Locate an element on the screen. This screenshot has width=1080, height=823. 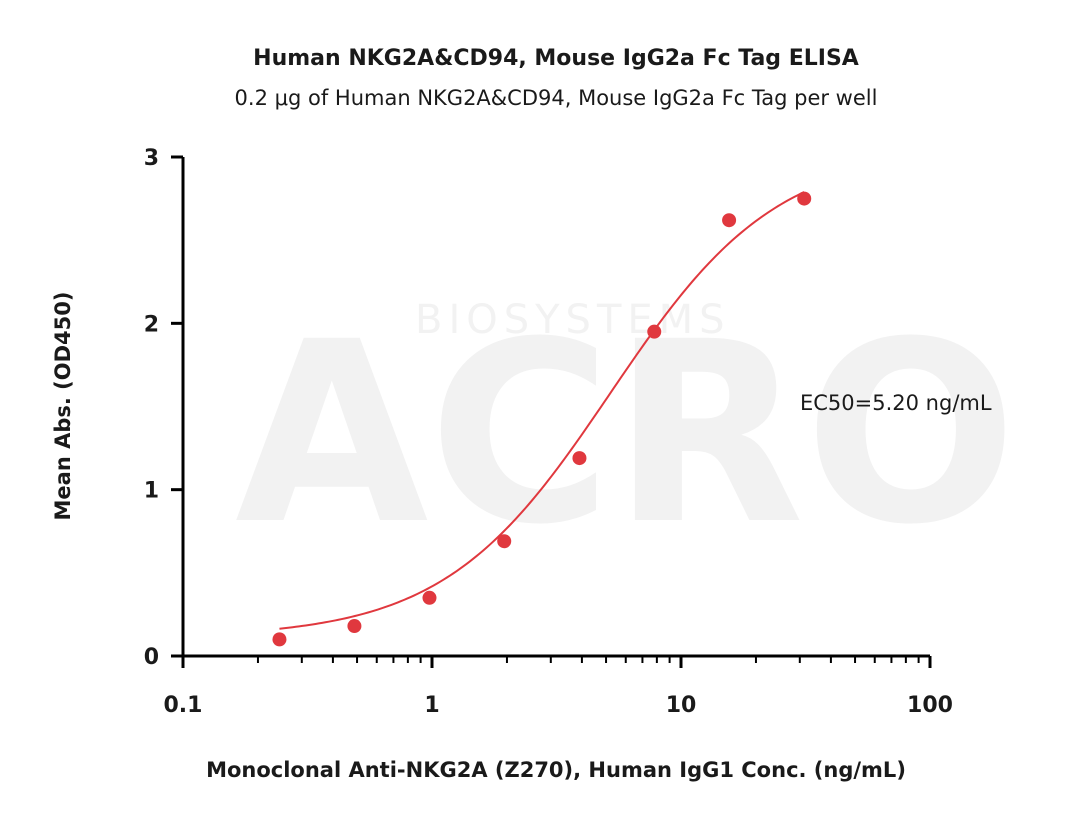
y-tick-label: 0 is located at coordinates (151, 657).